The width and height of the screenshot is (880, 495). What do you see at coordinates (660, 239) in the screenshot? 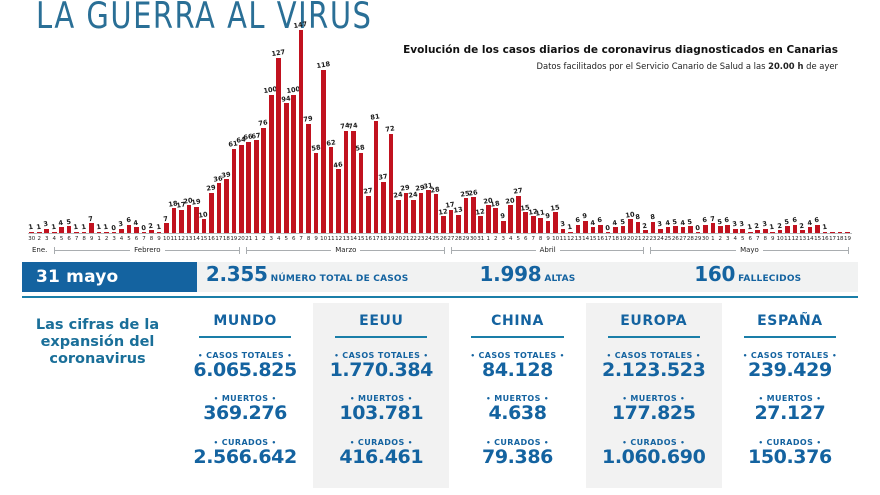
I see `chart-day-tick: 24` at bounding box center [660, 239].